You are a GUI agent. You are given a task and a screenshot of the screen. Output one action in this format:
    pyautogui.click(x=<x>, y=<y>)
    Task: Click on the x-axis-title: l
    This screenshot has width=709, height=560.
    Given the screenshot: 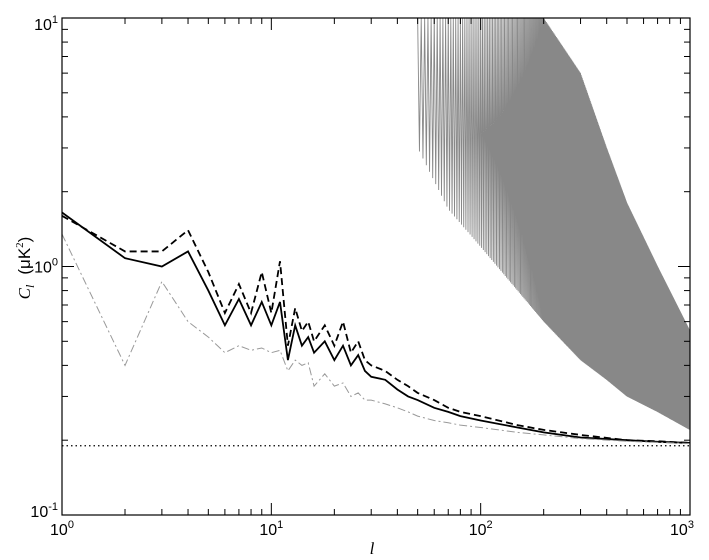 What is the action you would take?
    pyautogui.click(x=372, y=548)
    